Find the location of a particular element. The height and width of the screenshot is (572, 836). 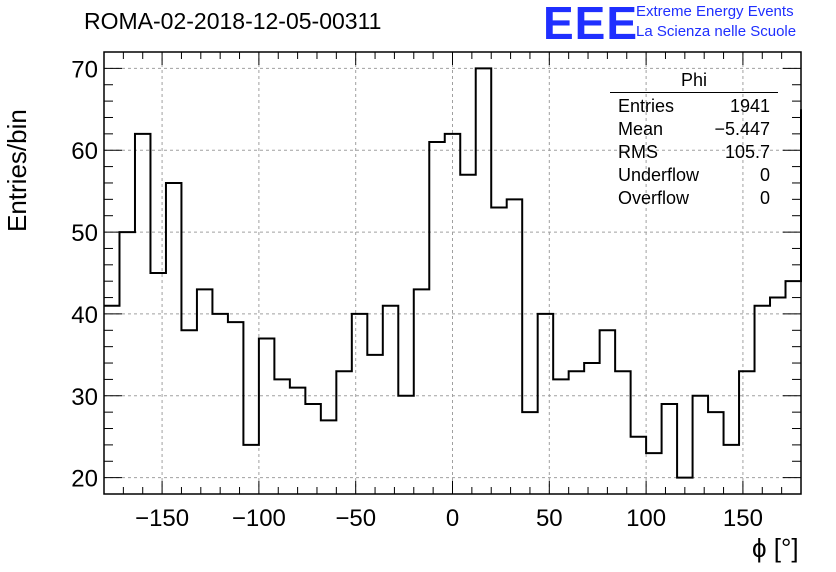

stats-value: 105.7 is located at coordinates (747, 152).